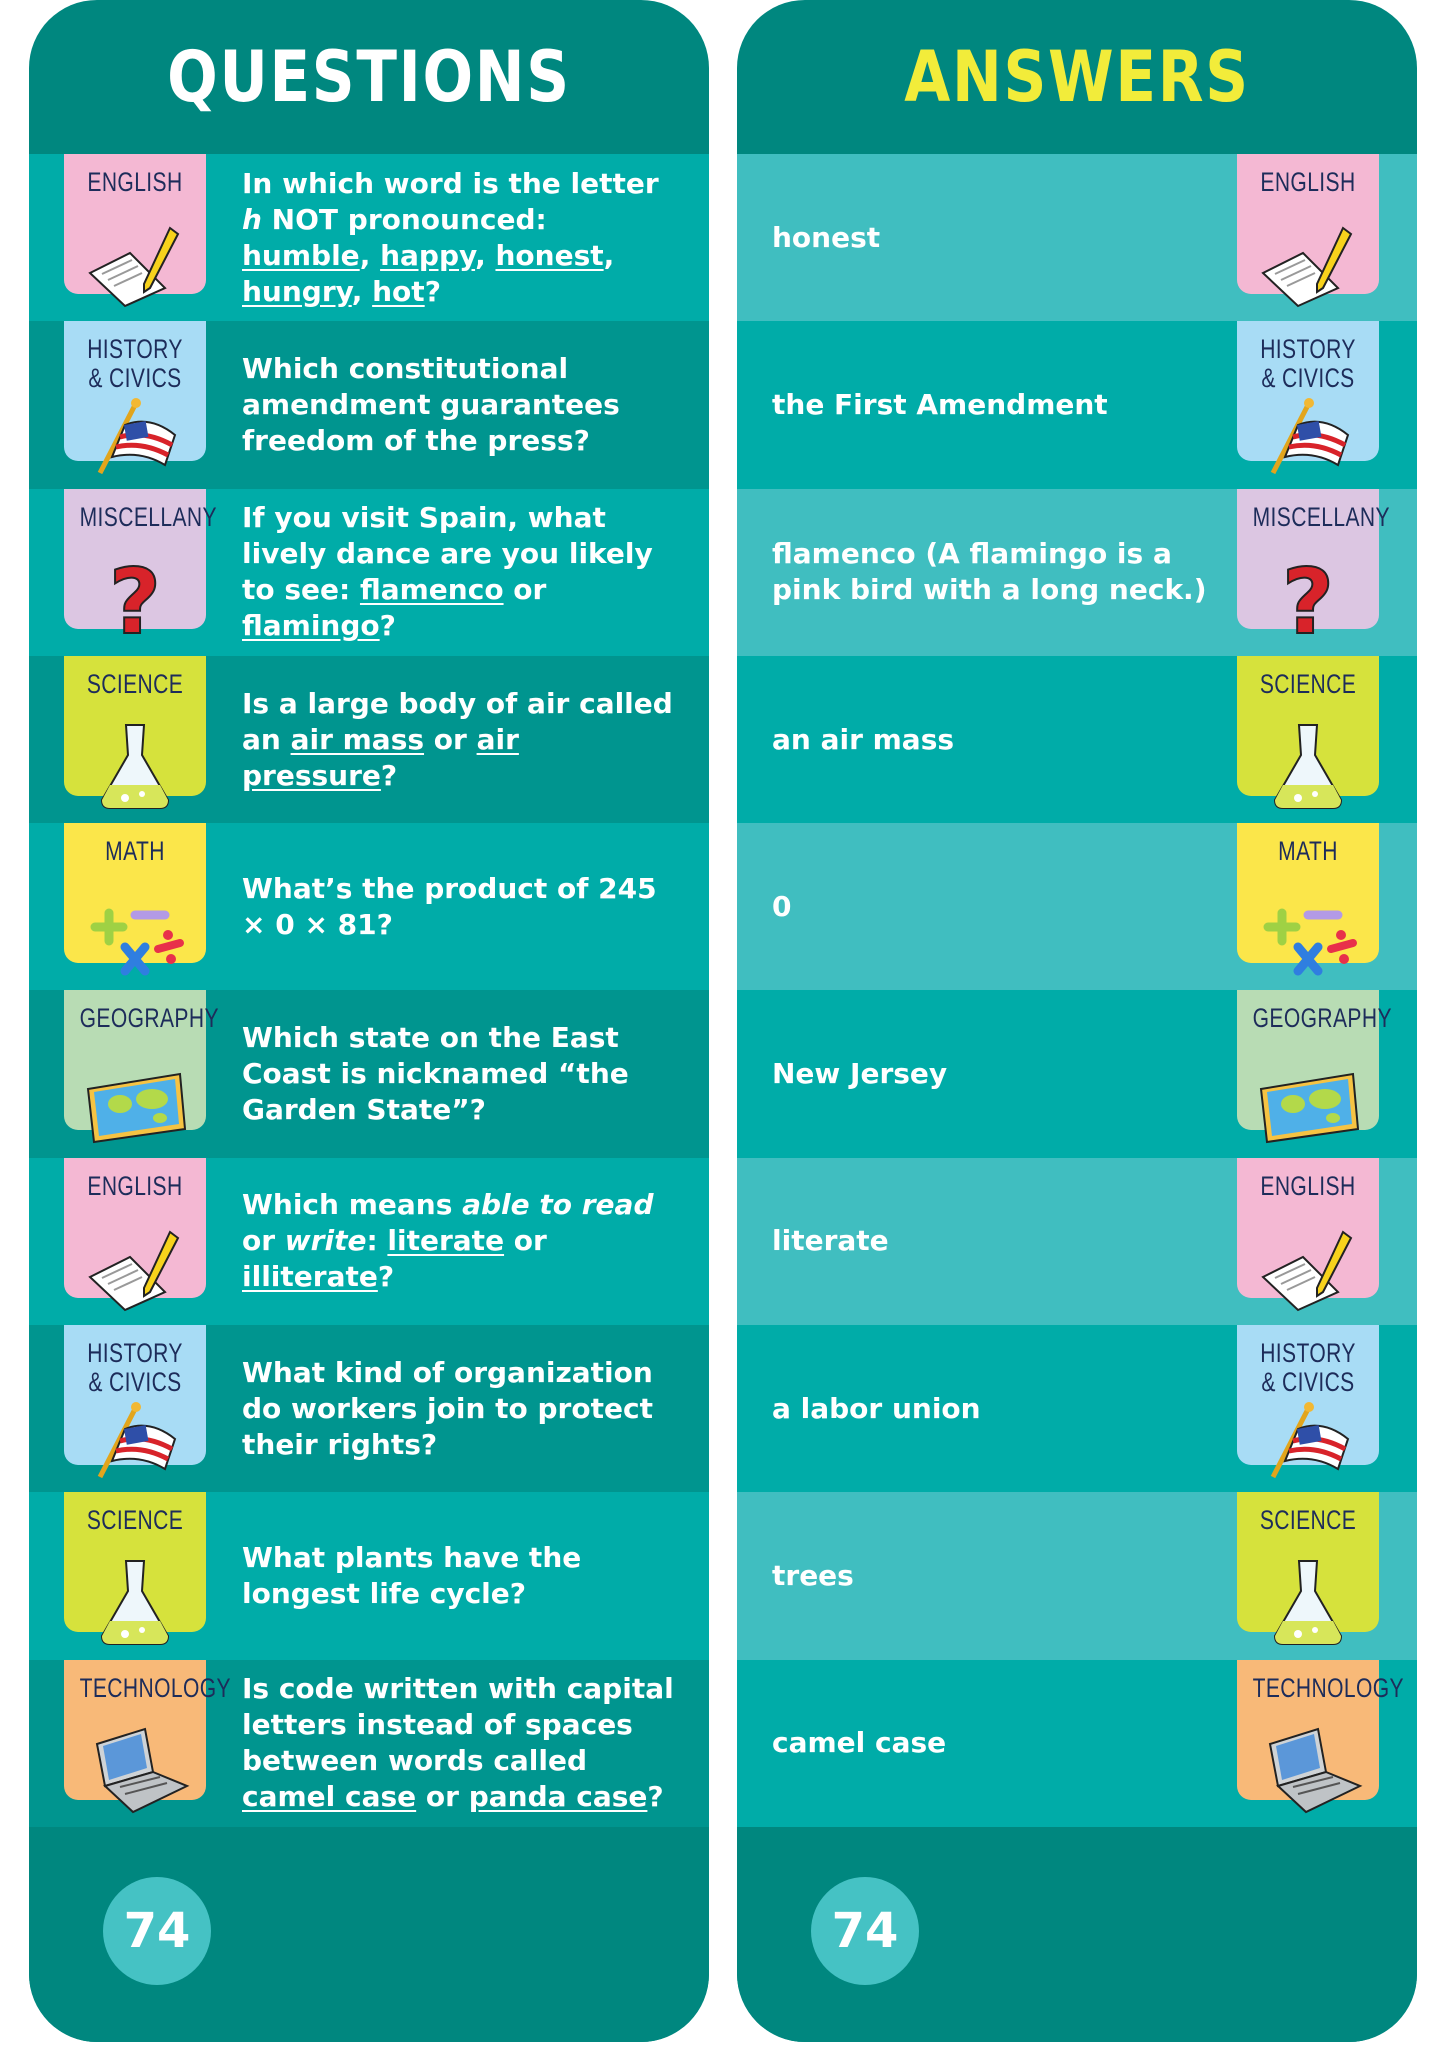 This screenshot has height=2048, width=1446. Describe the element at coordinates (329, 1797) in the screenshot. I see `question-text-segment: camel case` at that location.